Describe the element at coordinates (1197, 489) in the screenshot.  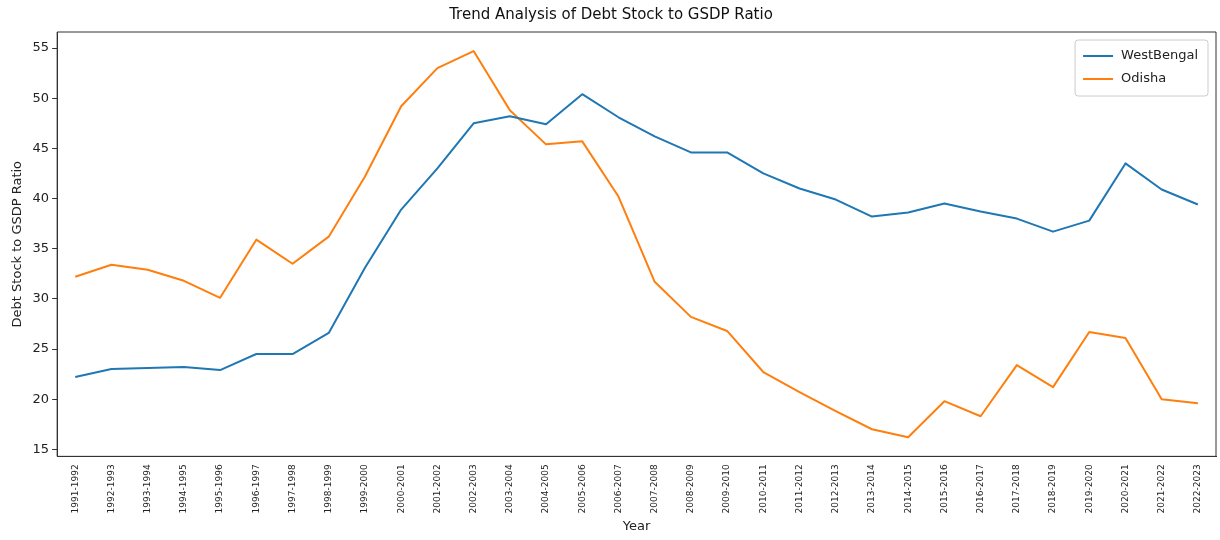
I see `x-tick-label: 2022-2023` at that location.